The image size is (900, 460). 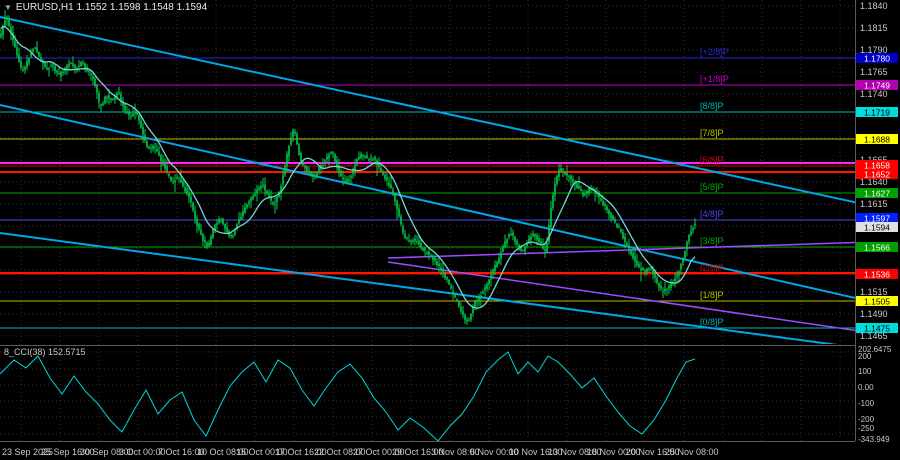 I want to click on time-axis-label: 13 Nov 08:00, so click(x=575, y=452).